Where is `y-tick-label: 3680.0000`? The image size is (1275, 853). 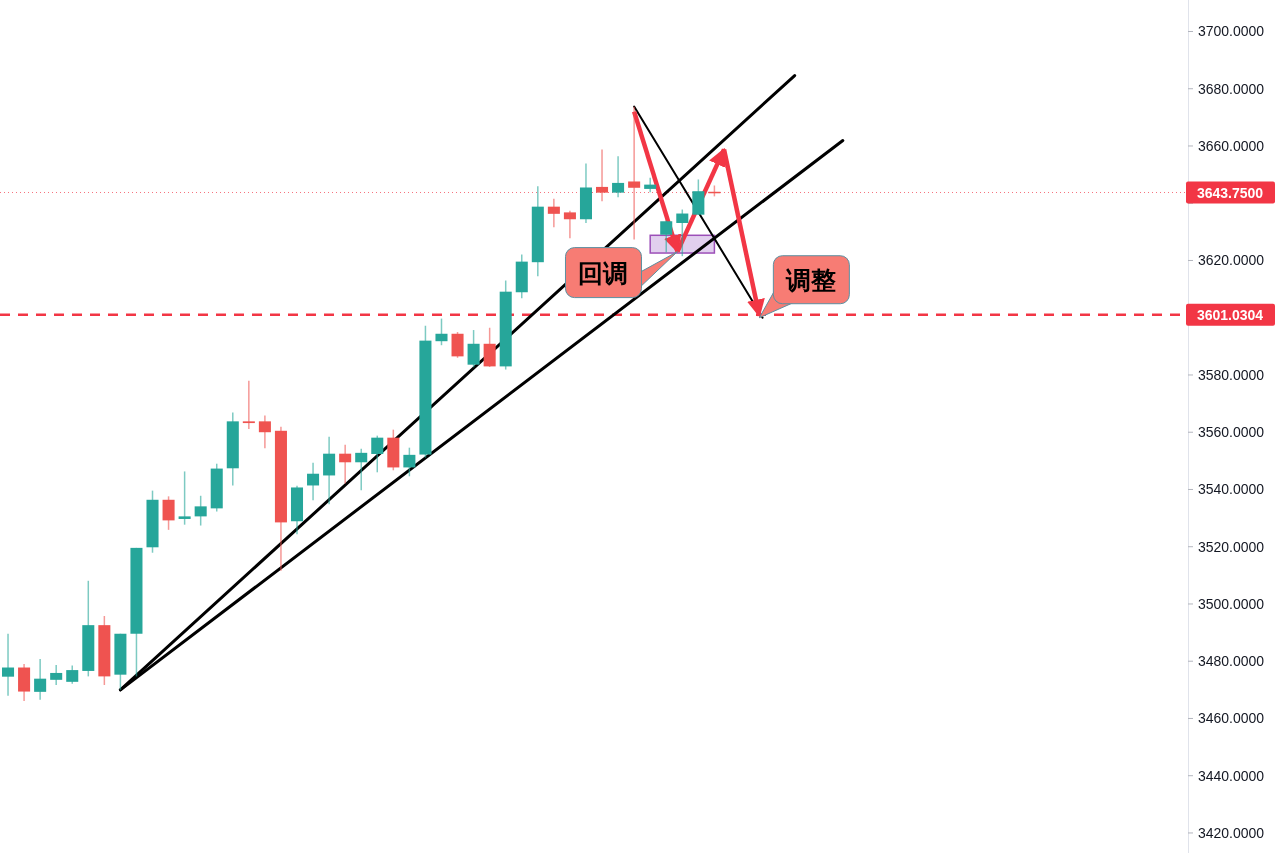
y-tick-label: 3680.0000 is located at coordinates (1231, 88).